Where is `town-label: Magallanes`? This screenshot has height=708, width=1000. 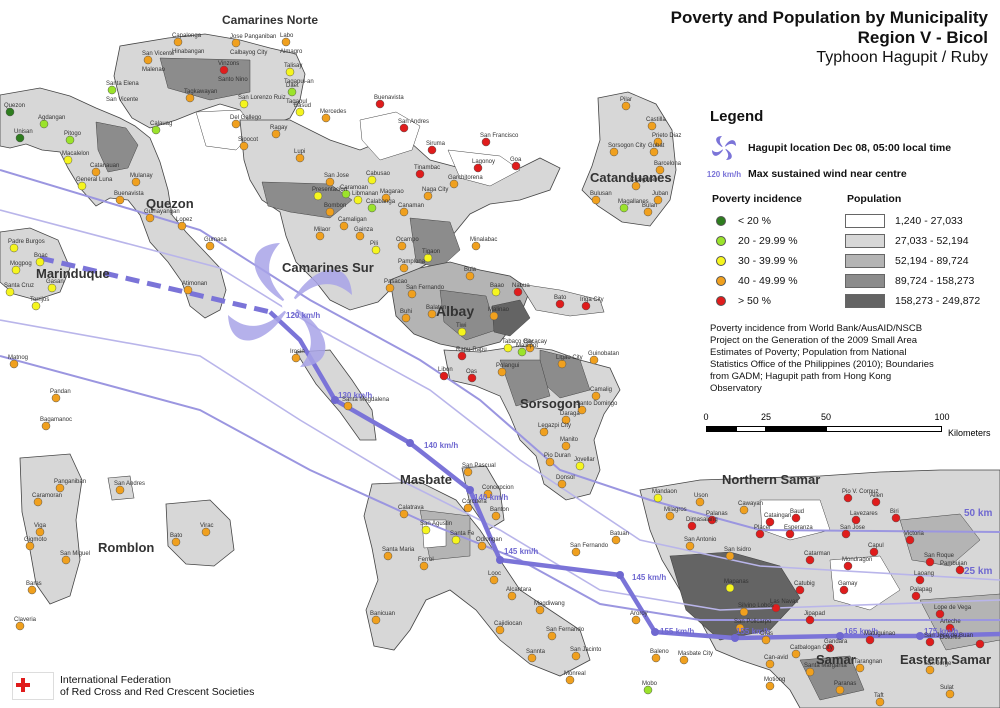
town-label: Magallanes is located at coordinates (633, 202).